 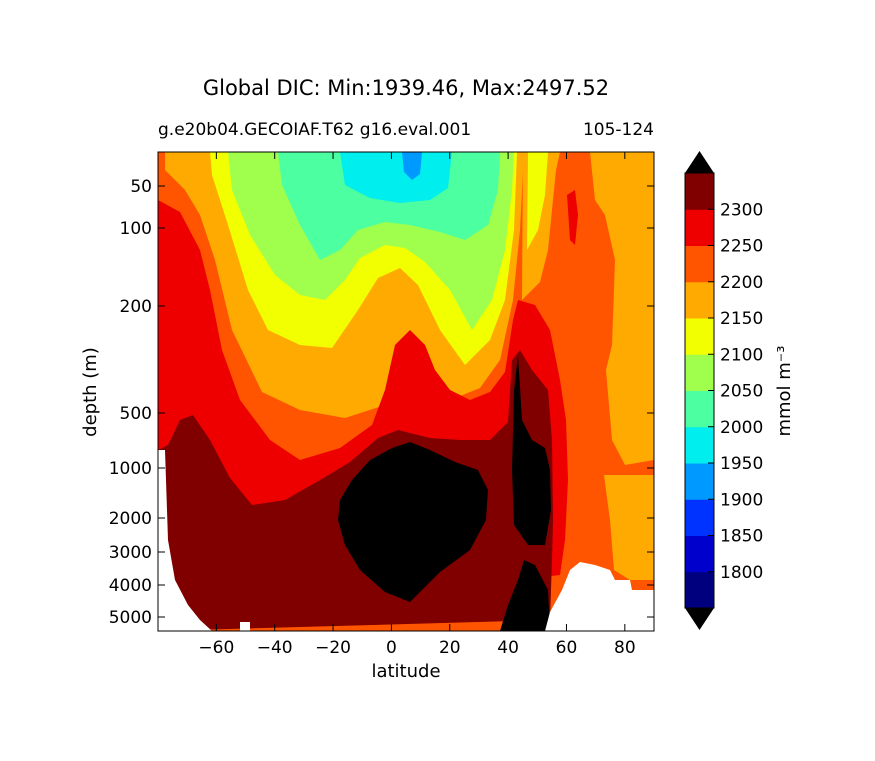 What do you see at coordinates (333, 648) in the screenshot?
I see `x-tick-label: −20` at bounding box center [333, 648].